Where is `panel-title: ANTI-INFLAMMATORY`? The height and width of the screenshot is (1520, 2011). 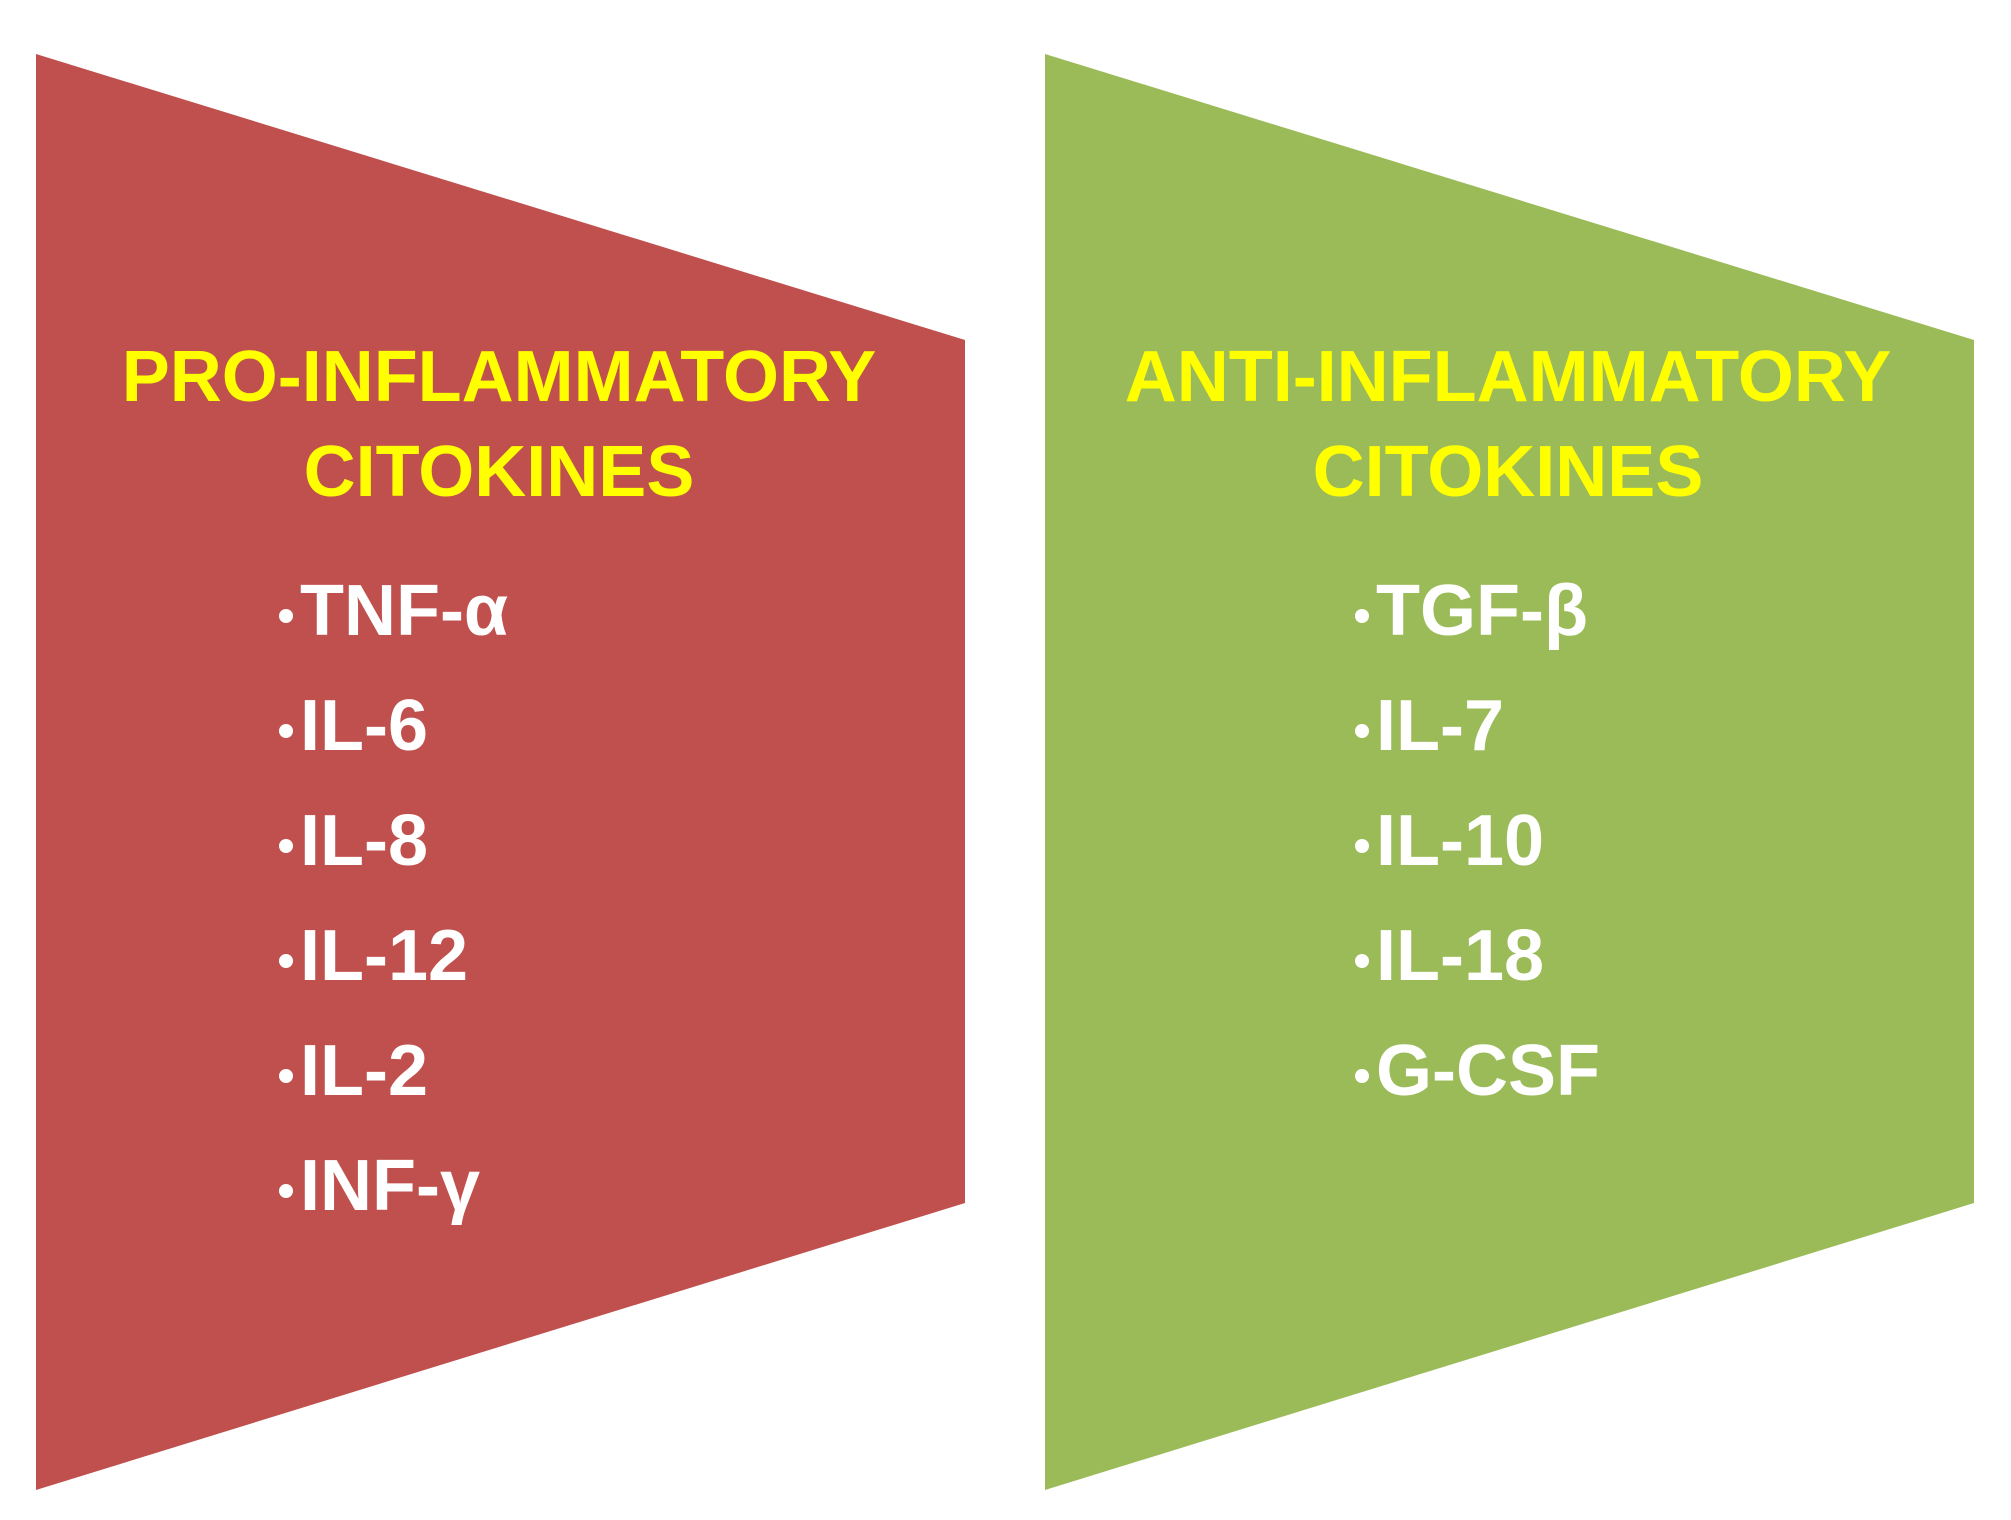
panel-title: ANTI-INFLAMMATORY is located at coordinates (1508, 377).